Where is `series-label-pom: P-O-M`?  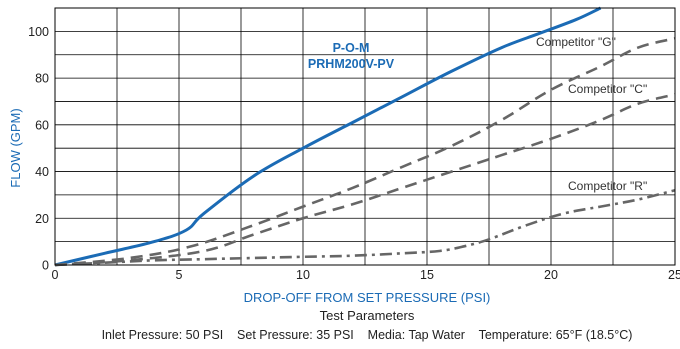
series-label-pom: P-O-M is located at coordinates (351, 48).